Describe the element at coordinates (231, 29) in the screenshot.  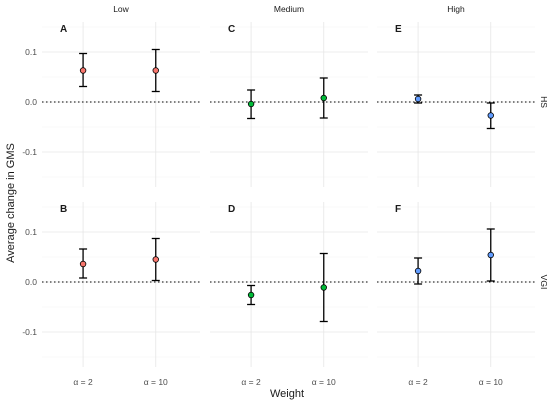
I see `panel-label: C` at that location.